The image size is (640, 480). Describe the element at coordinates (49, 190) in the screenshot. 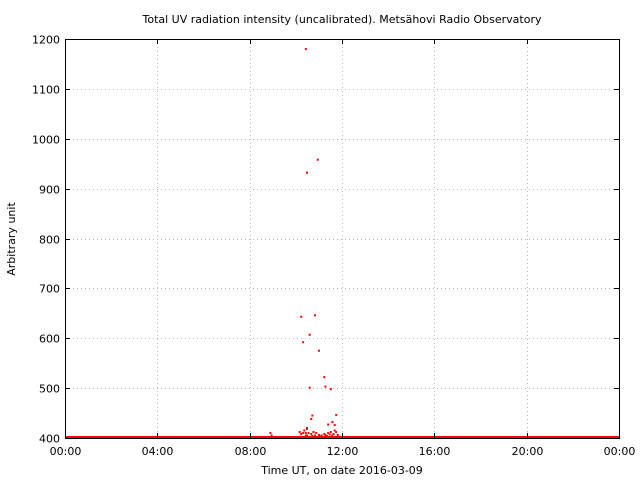

I see `y-tick-label: 900` at that location.